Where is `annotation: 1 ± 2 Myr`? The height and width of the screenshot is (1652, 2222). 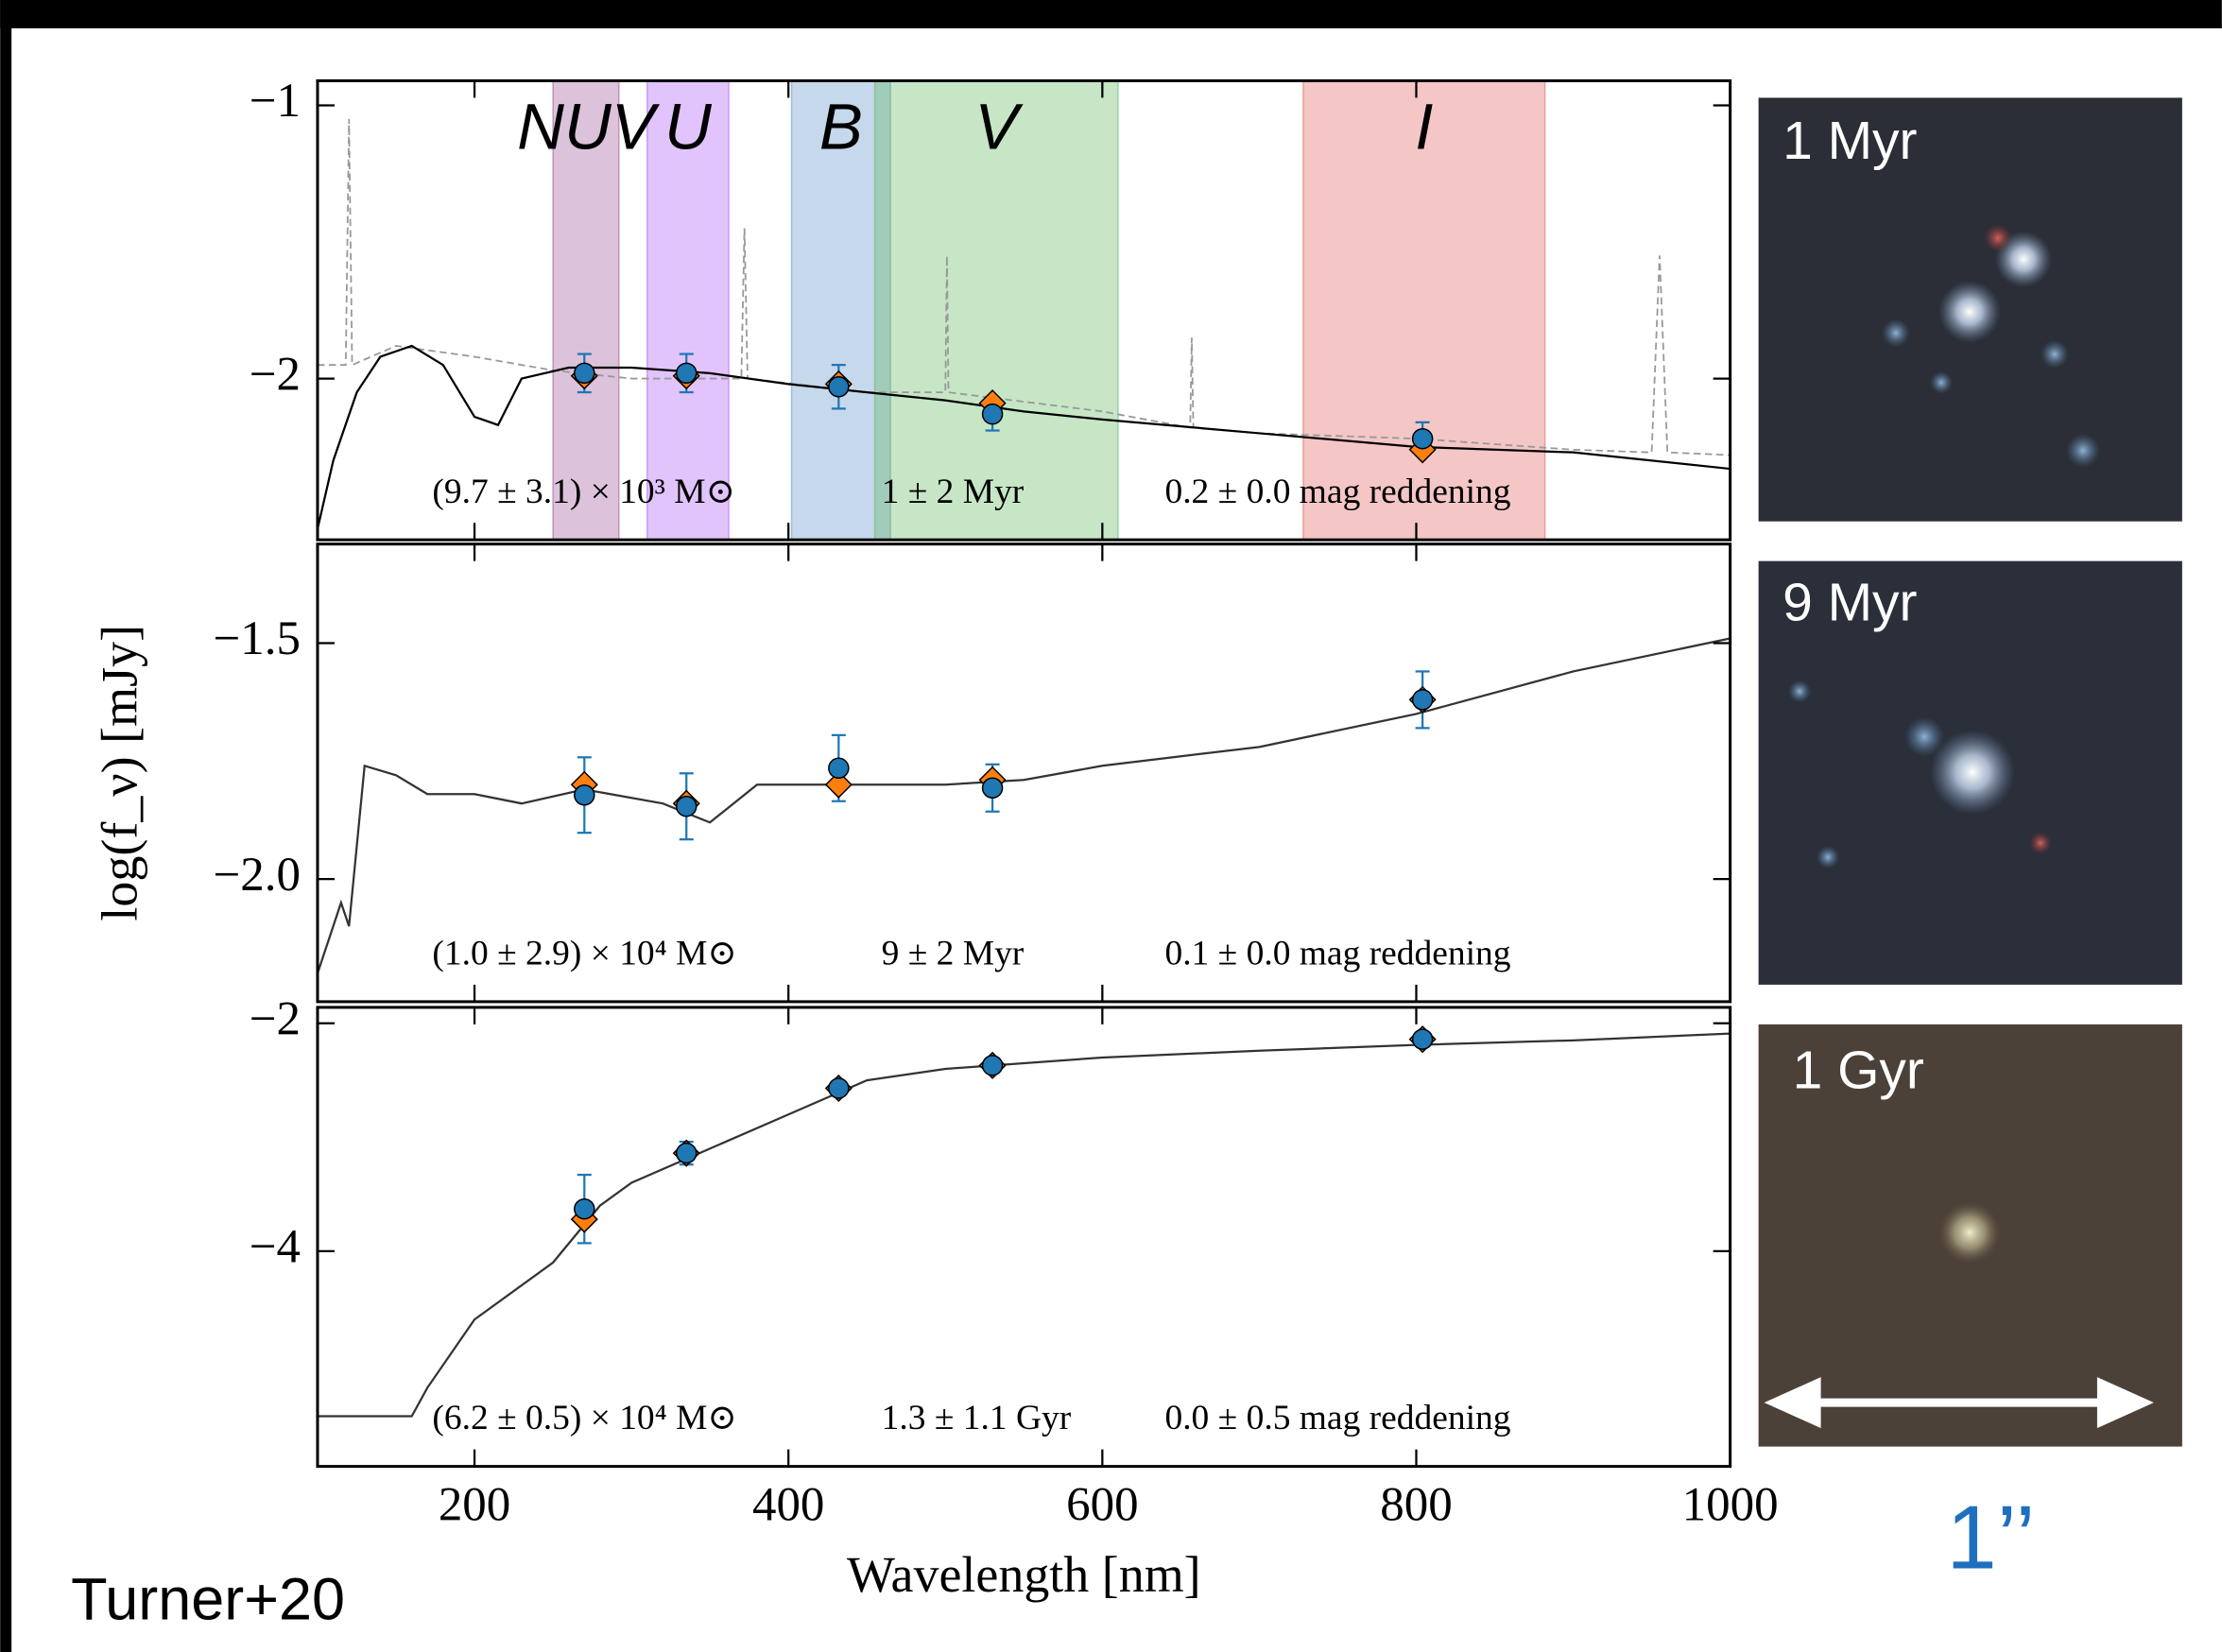
annotation: 1 ± 2 Myr is located at coordinates (953, 492).